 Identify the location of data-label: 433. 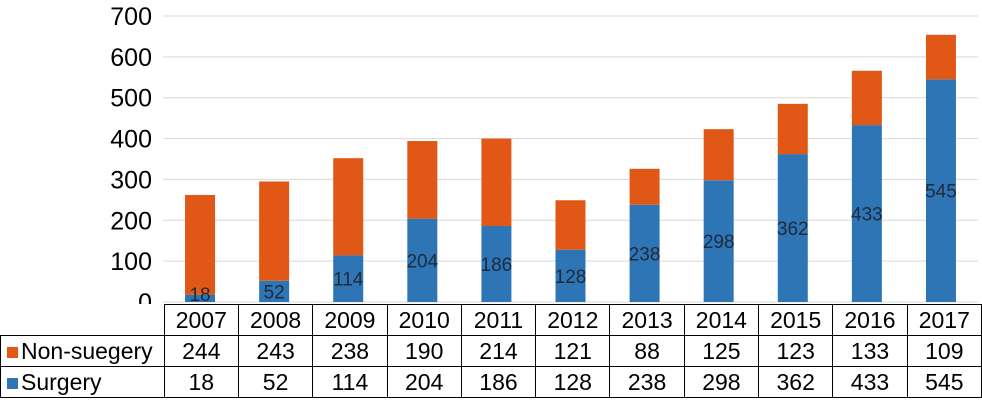
(867, 215).